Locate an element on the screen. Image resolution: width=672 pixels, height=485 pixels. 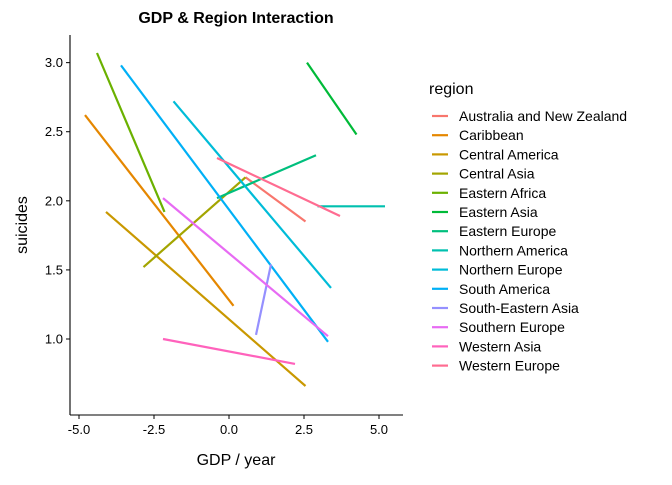
legend-label: Central Asia is located at coordinates (497, 174).